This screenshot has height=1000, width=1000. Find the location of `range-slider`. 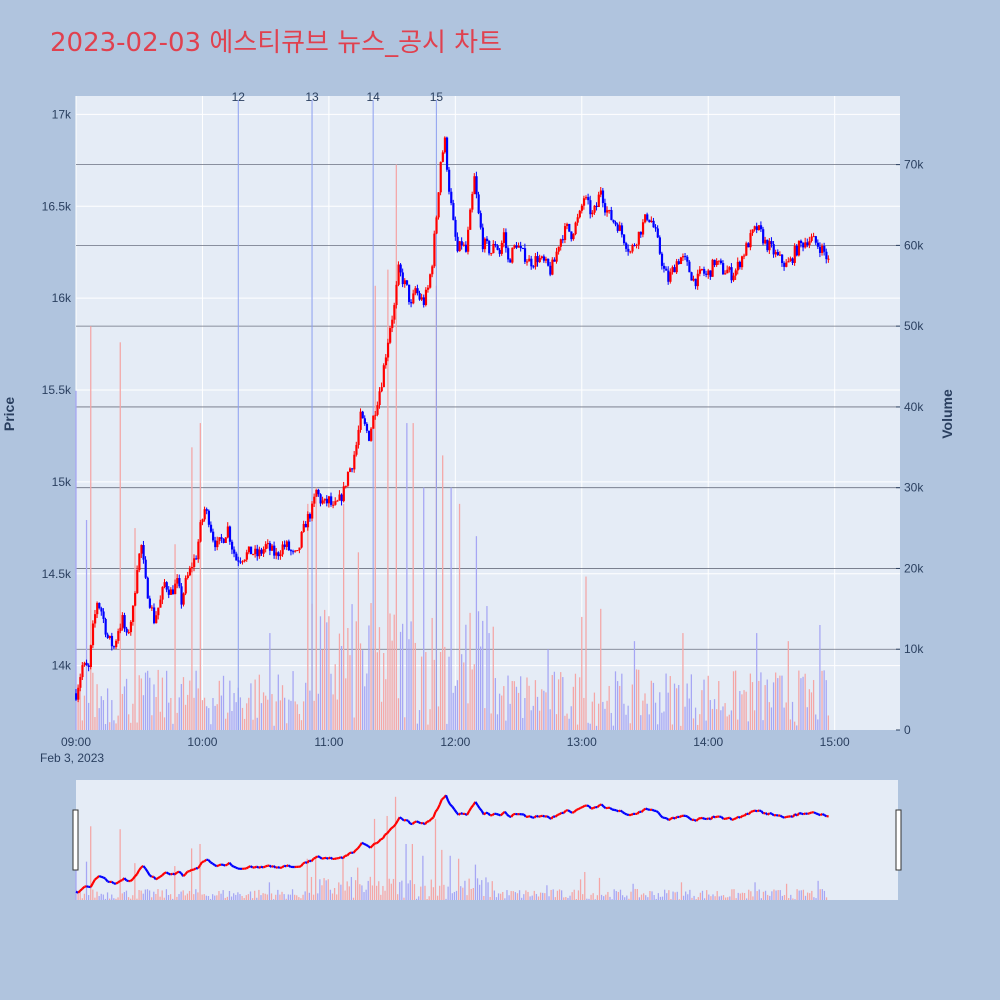

range-slider is located at coordinates (487, 840).